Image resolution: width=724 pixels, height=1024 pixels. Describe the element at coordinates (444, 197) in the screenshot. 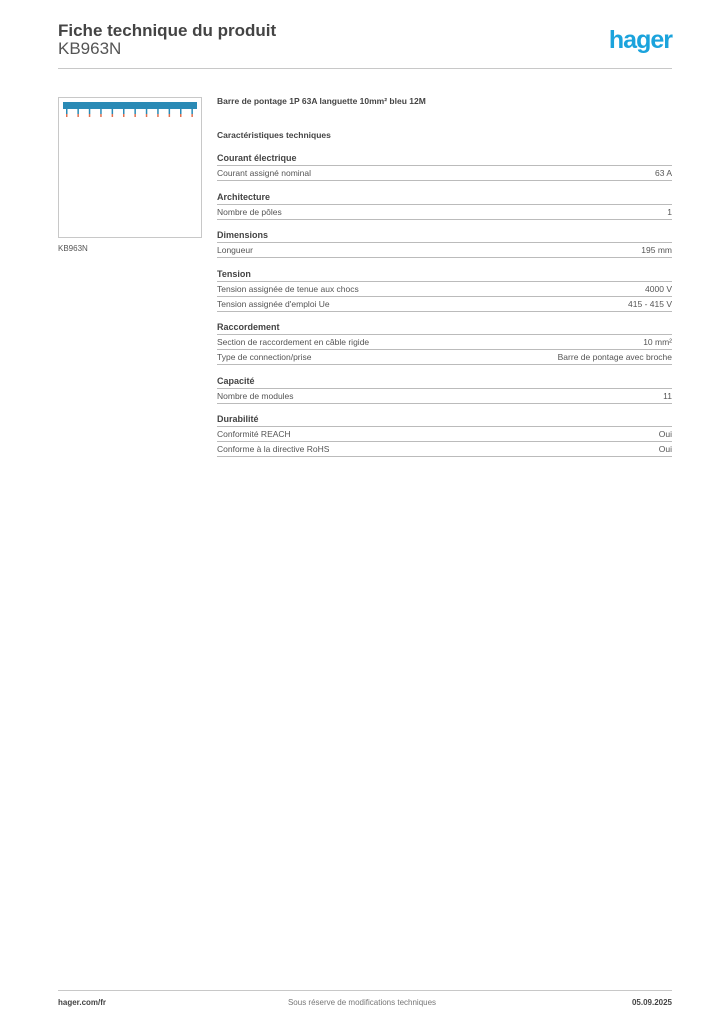

I see `section-title: Architecture` at that location.